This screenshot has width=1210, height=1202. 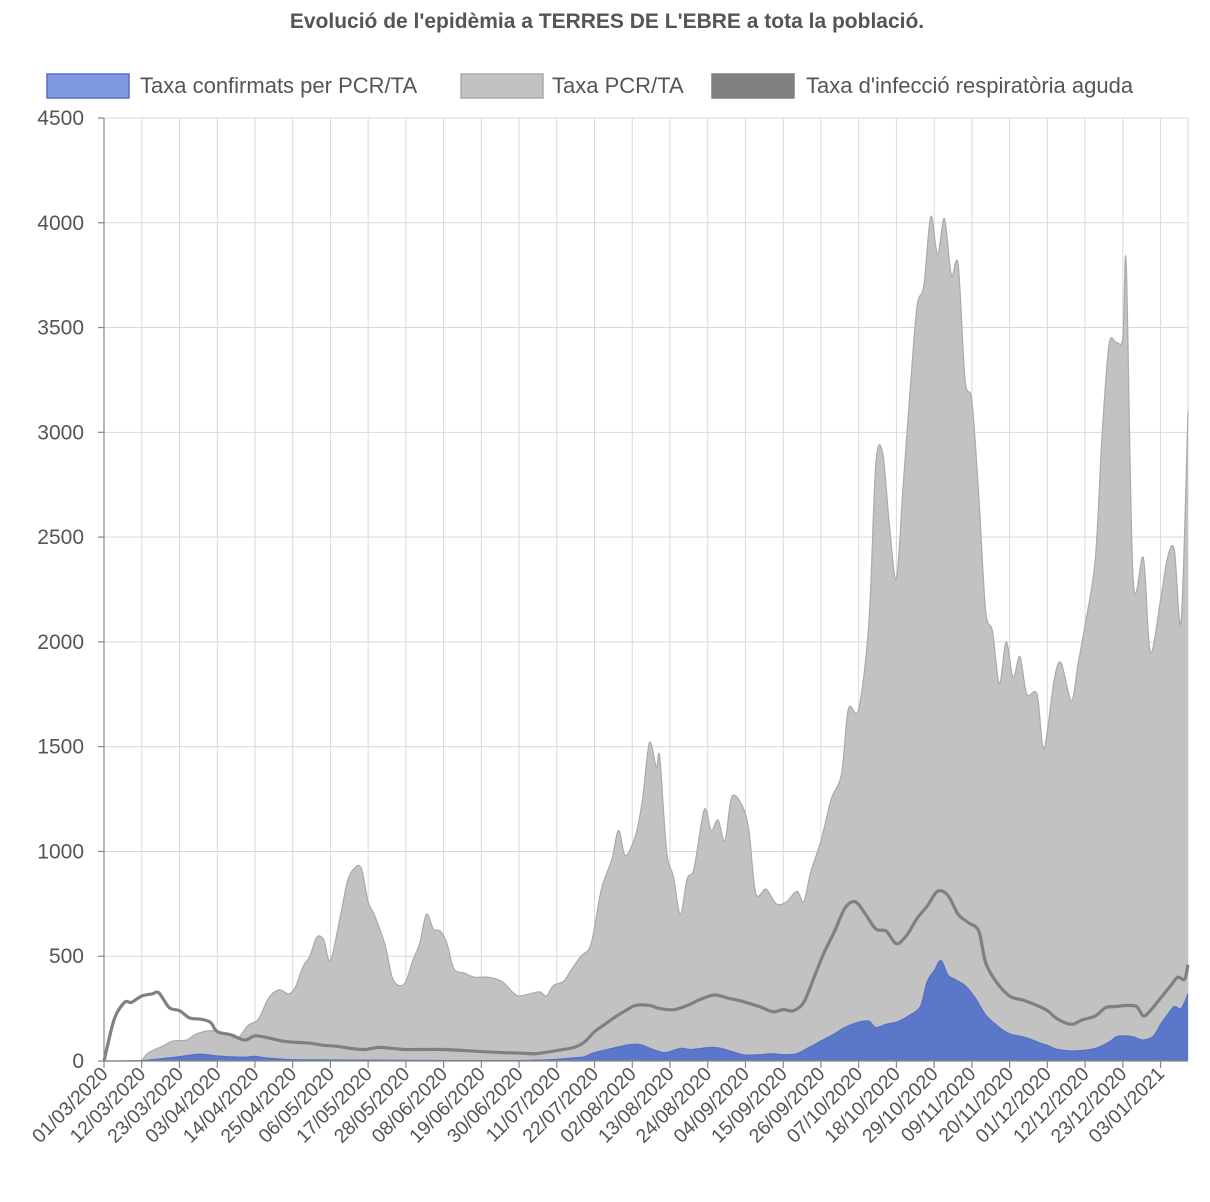 What do you see at coordinates (970, 85) in the screenshot?
I see `legend-label-taxa-d-infecci-respirat-ria-aguda: Taxa d'infecció respiratòria aguda` at bounding box center [970, 85].